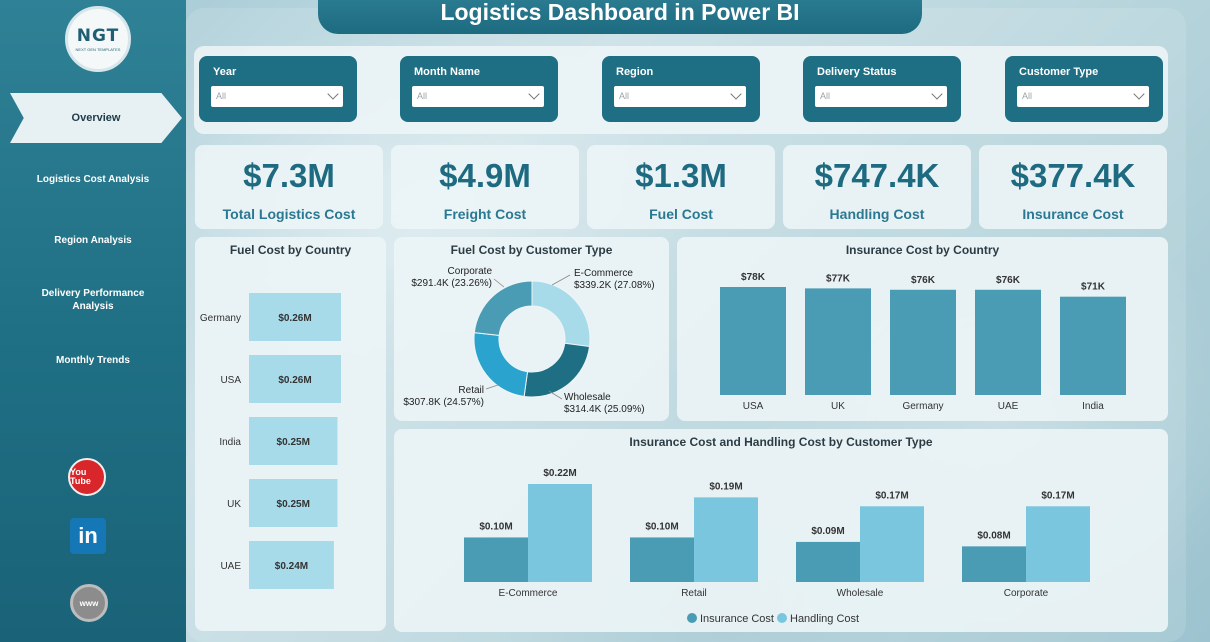 Image resolution: width=1210 pixels, height=642 pixels. Describe the element at coordinates (471, 390) in the screenshot. I see `slice-name-label: Retail` at that location.